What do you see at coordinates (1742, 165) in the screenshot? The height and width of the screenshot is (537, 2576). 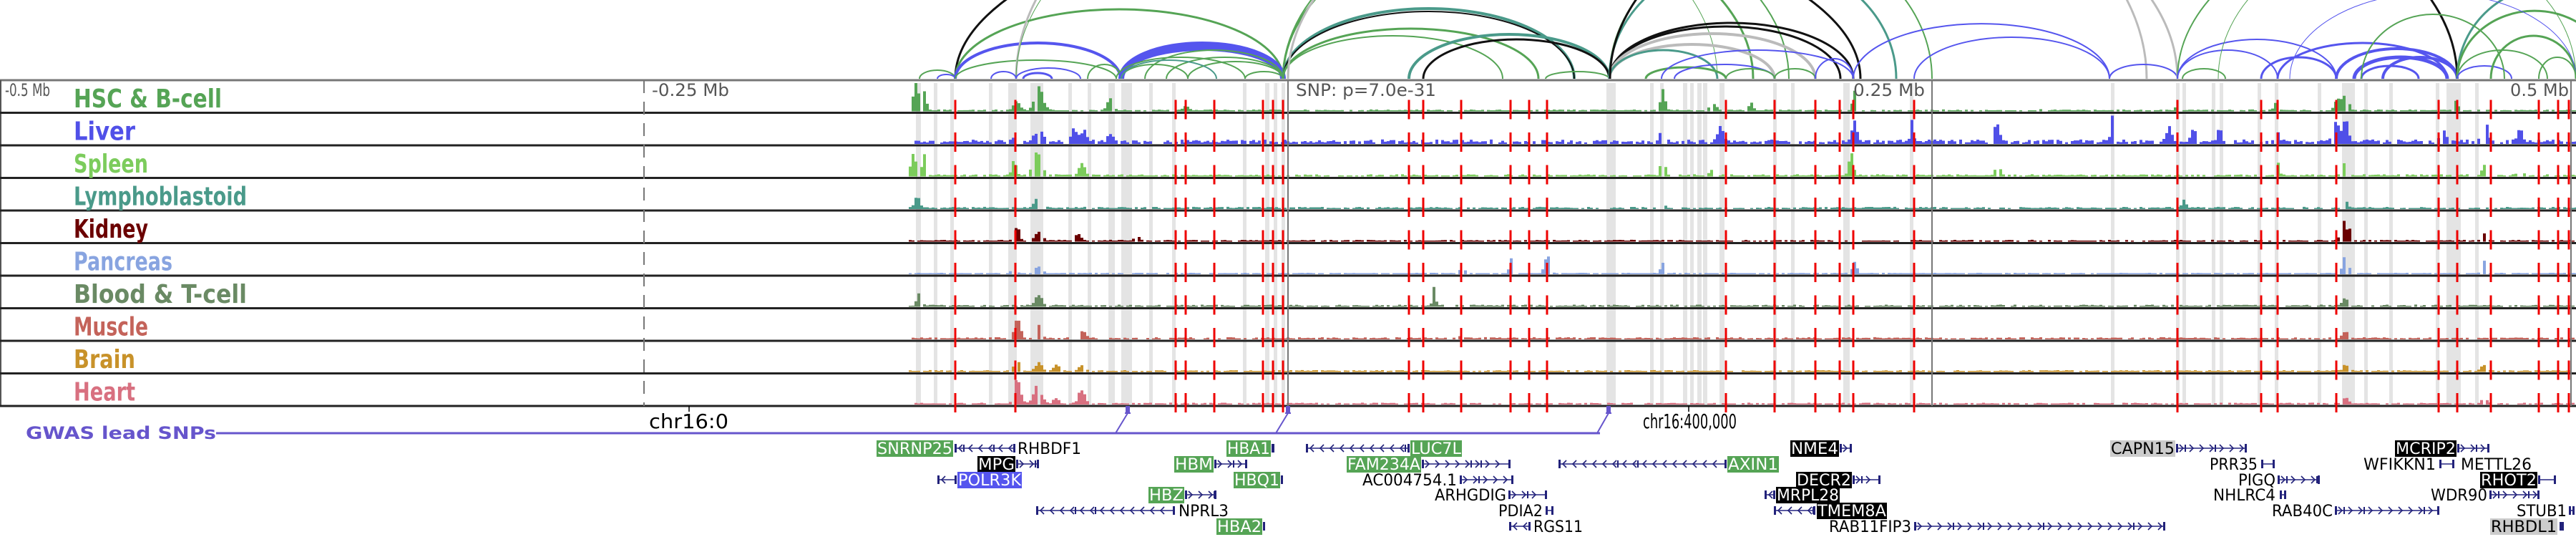 I see `signal-track-spleen` at bounding box center [1742, 165].